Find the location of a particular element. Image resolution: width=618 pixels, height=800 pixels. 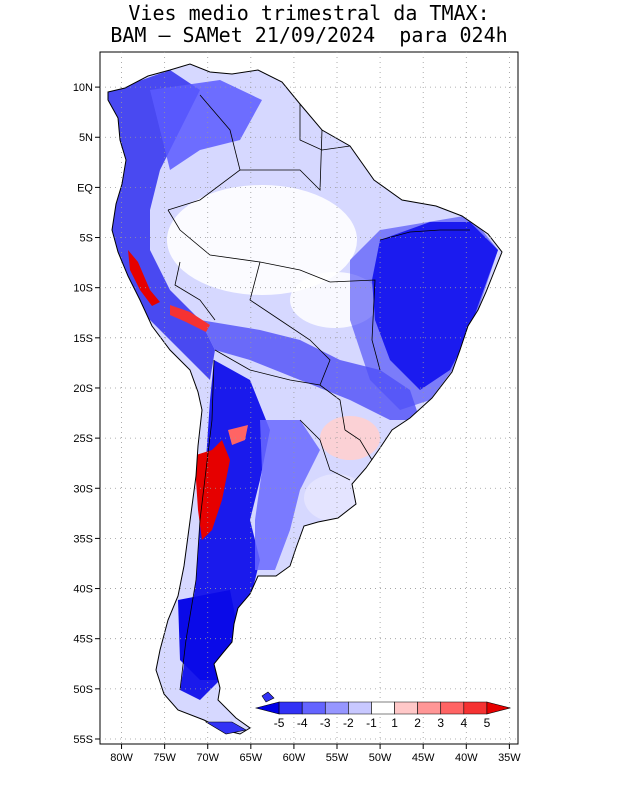

colorbar-label: 2 is located at coordinates (417, 723).